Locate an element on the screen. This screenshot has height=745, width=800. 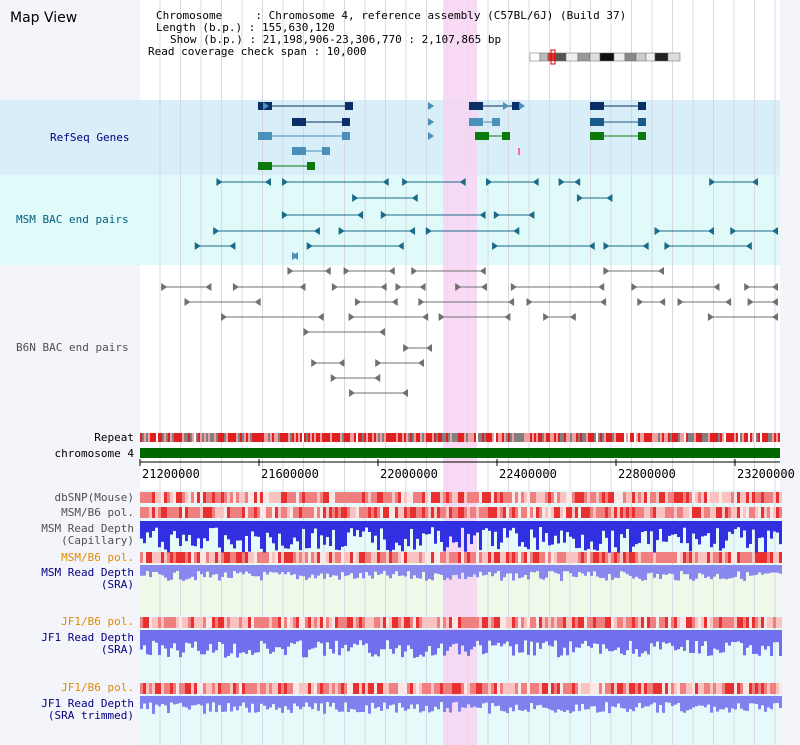
chromosome-bar is located at coordinates (460, 453).